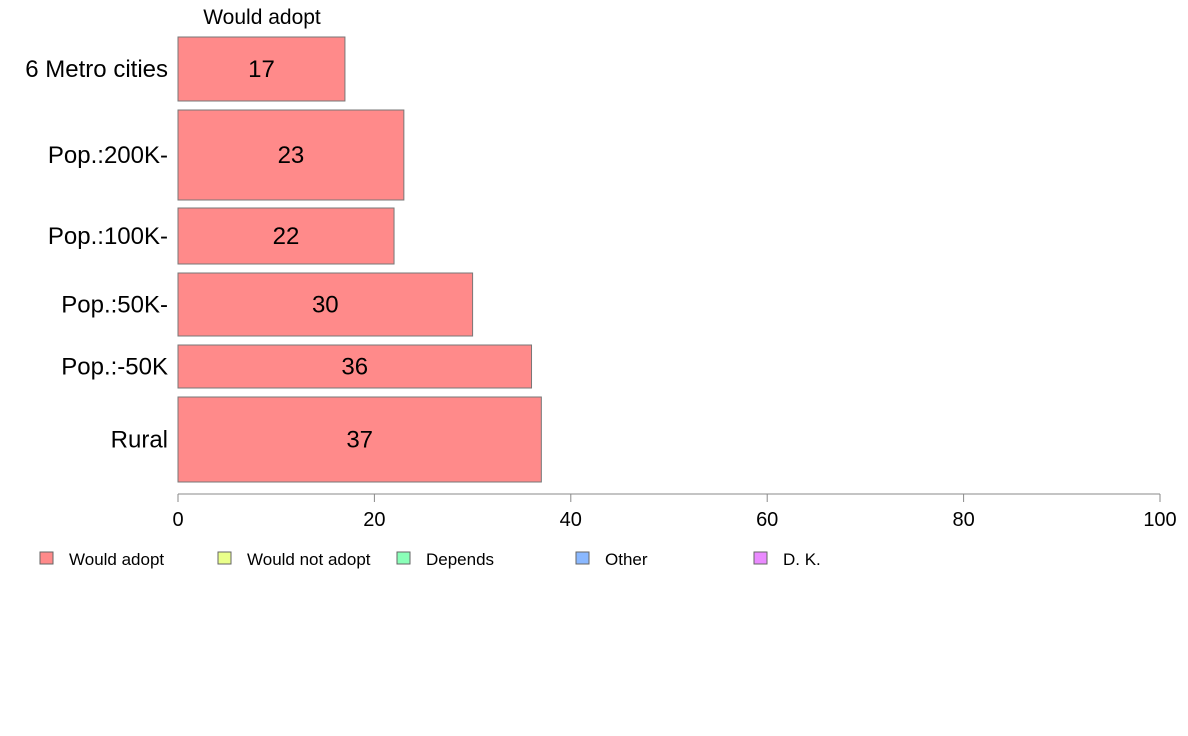  What do you see at coordinates (963, 520) in the screenshot?
I see `x-tick-label: 80` at bounding box center [963, 520].